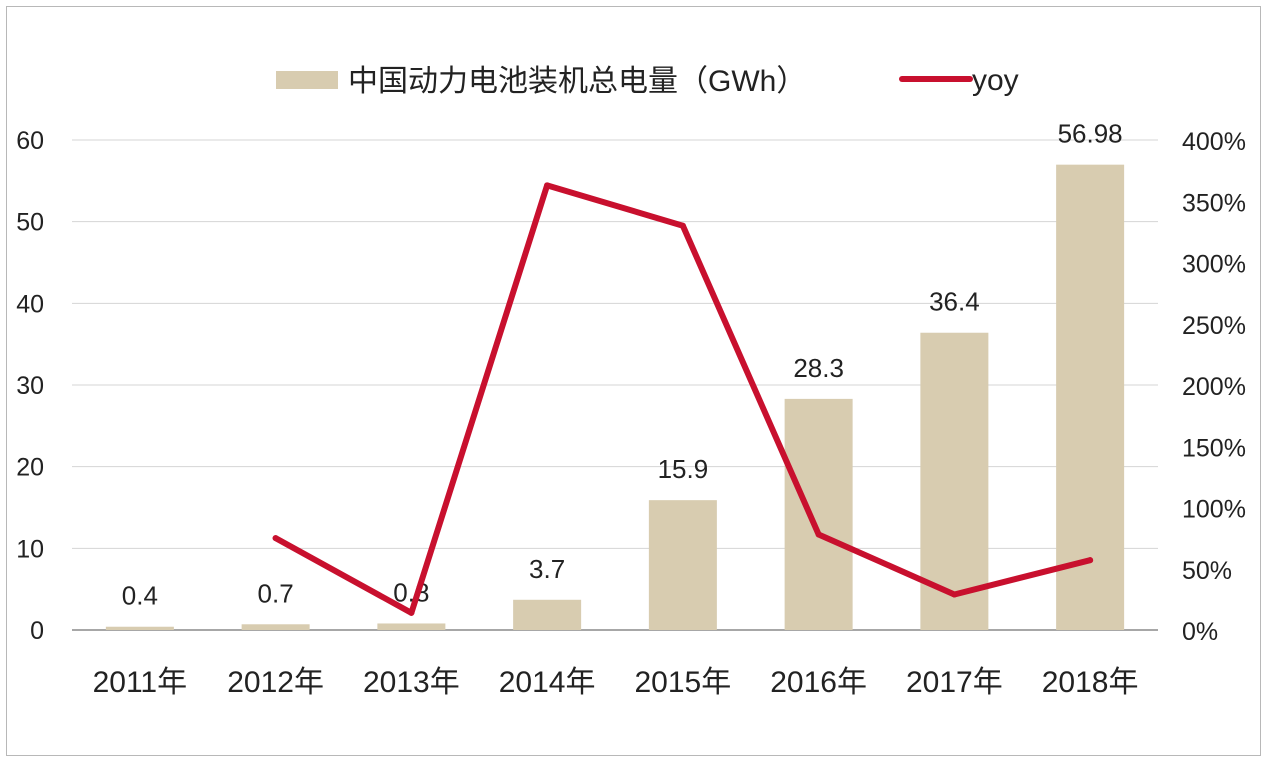 The width and height of the screenshot is (1269, 764). I want to click on y-left-tick-label: 20, so click(30, 468).